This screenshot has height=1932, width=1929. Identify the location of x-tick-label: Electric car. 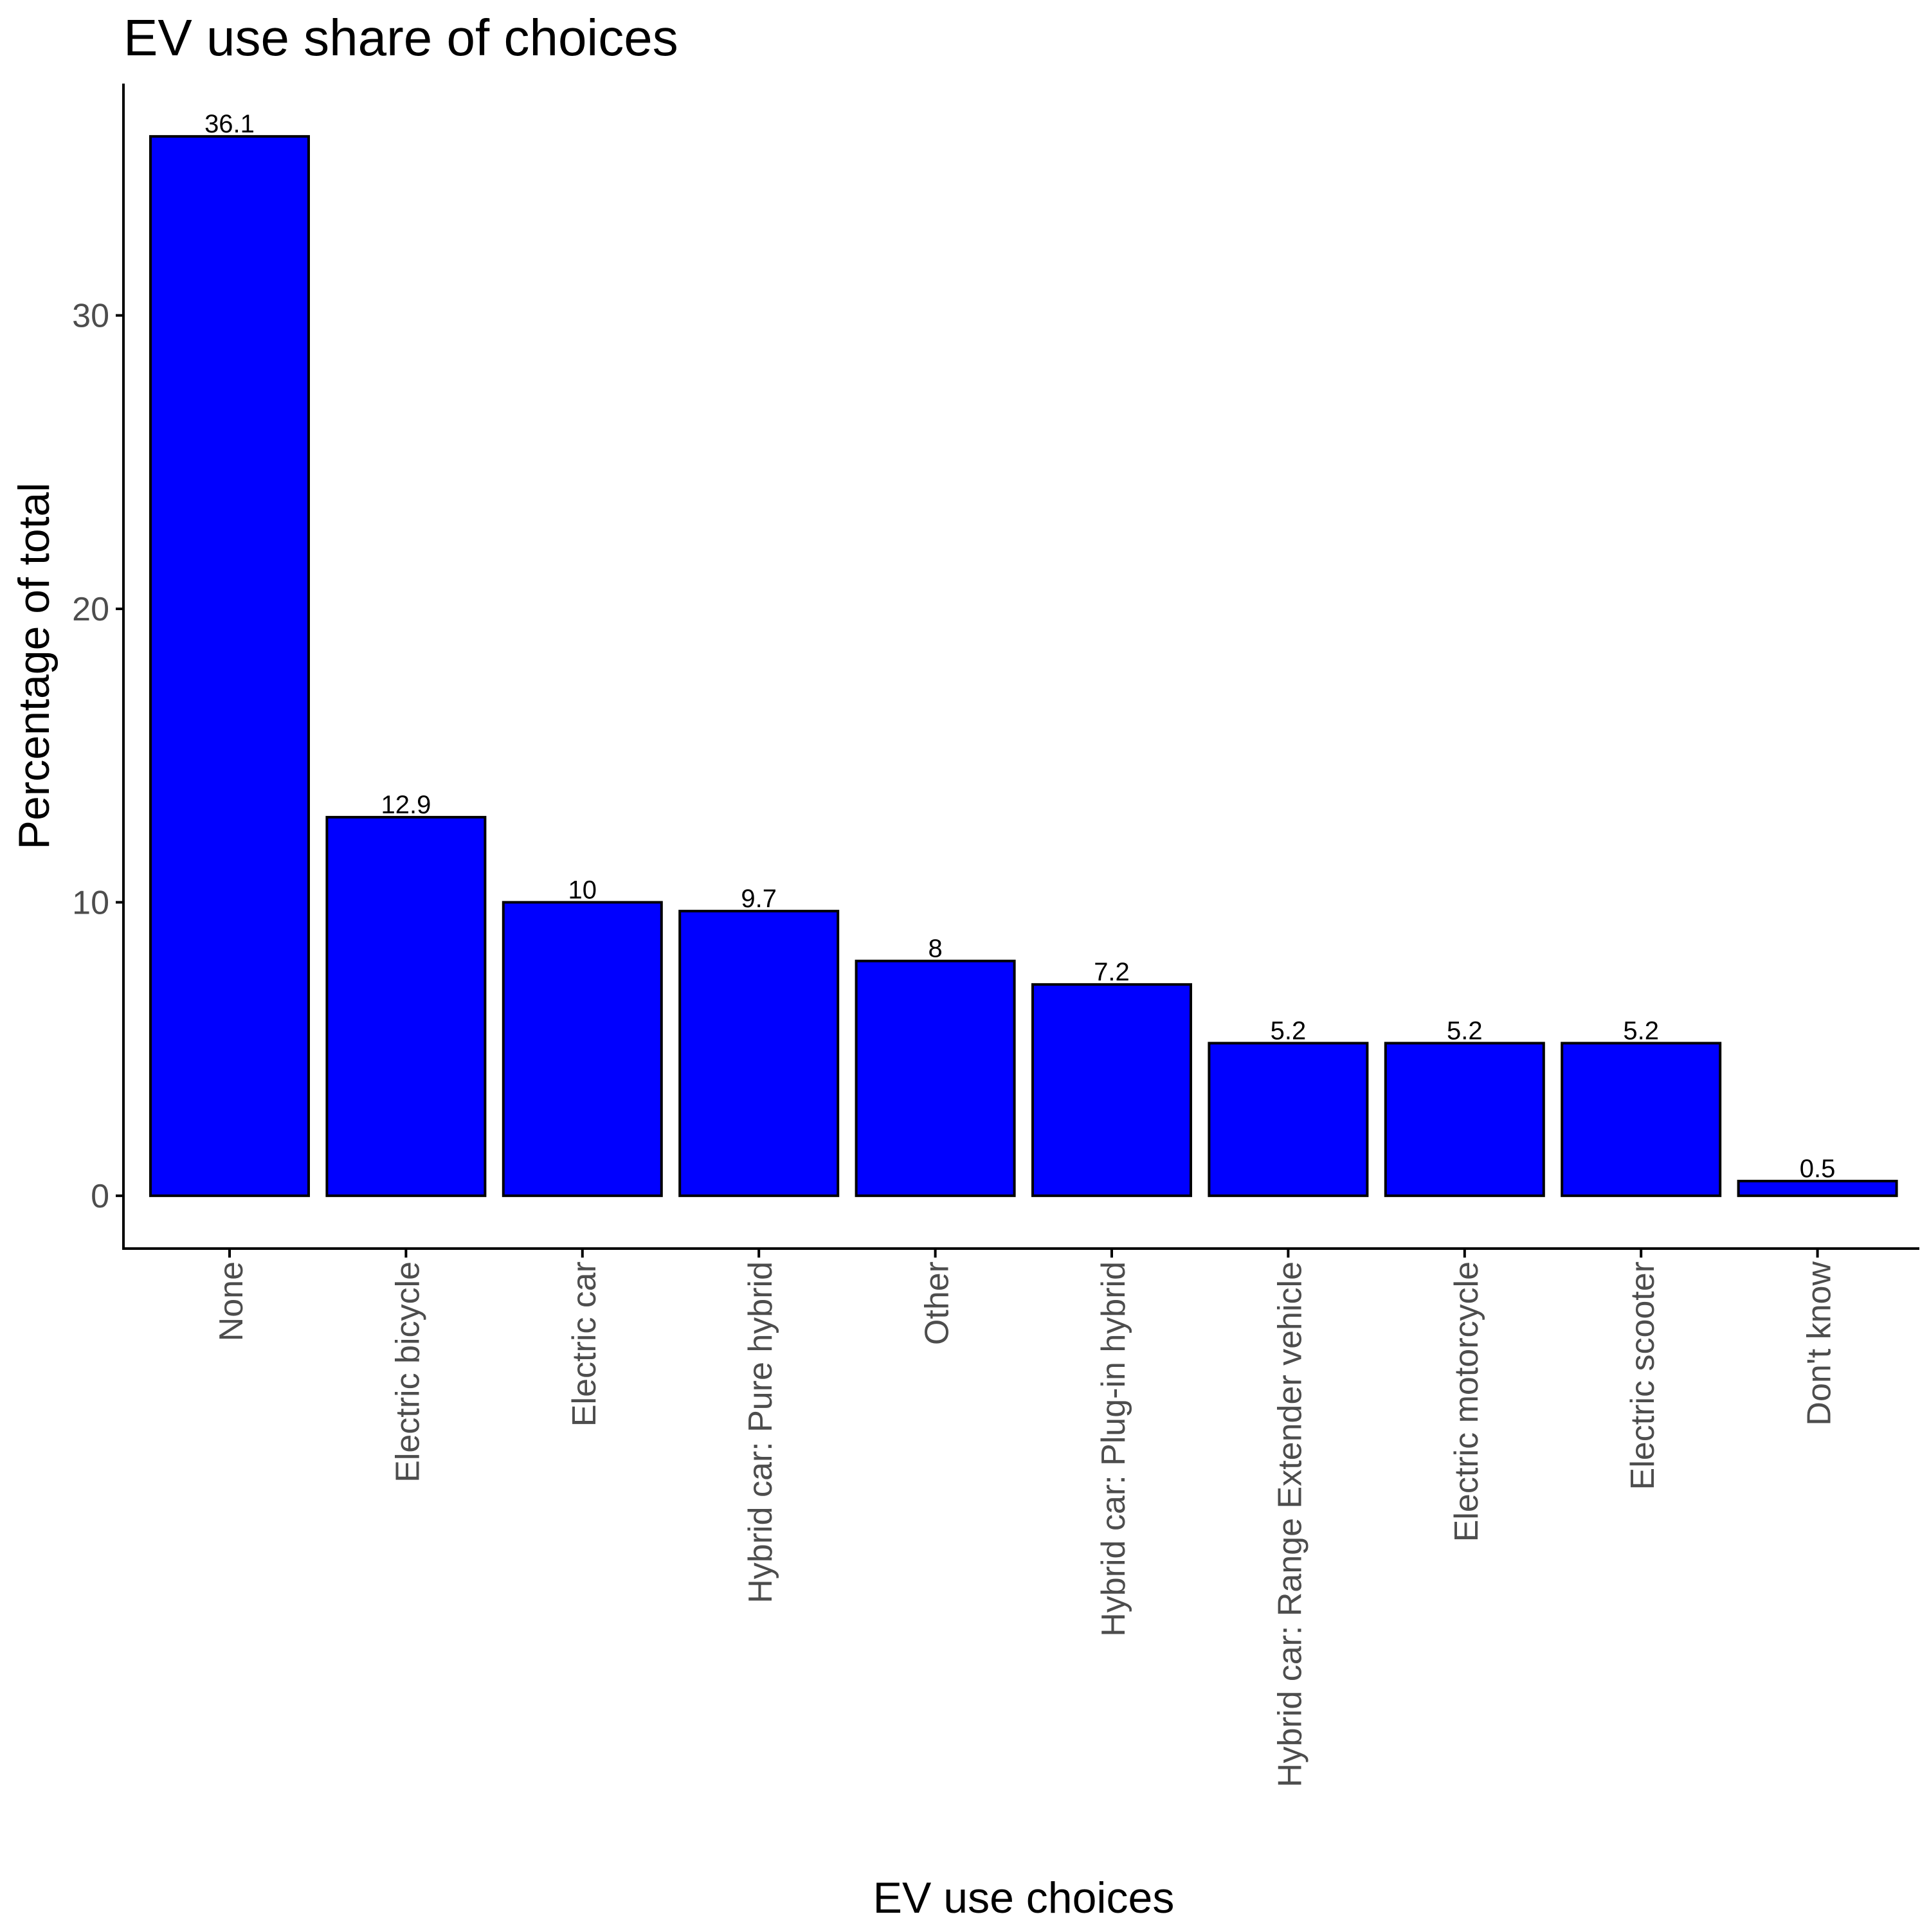
(584, 1344).